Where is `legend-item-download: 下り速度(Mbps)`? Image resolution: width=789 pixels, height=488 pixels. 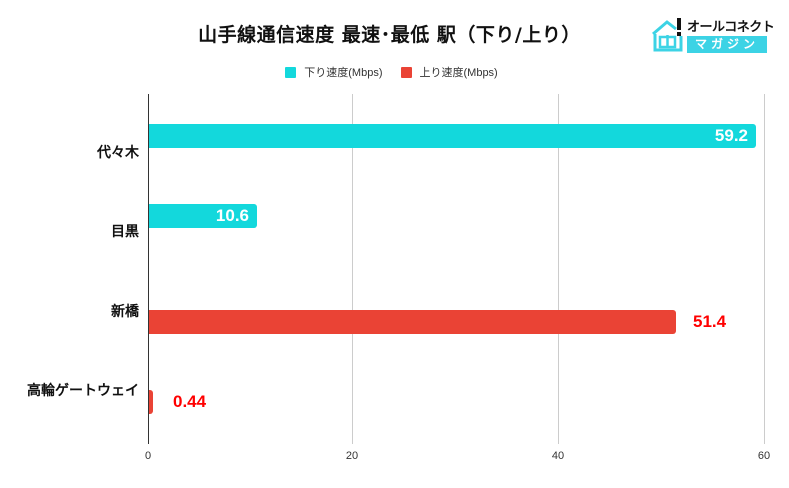 legend-item-download: 下り速度(Mbps) is located at coordinates (334, 72).